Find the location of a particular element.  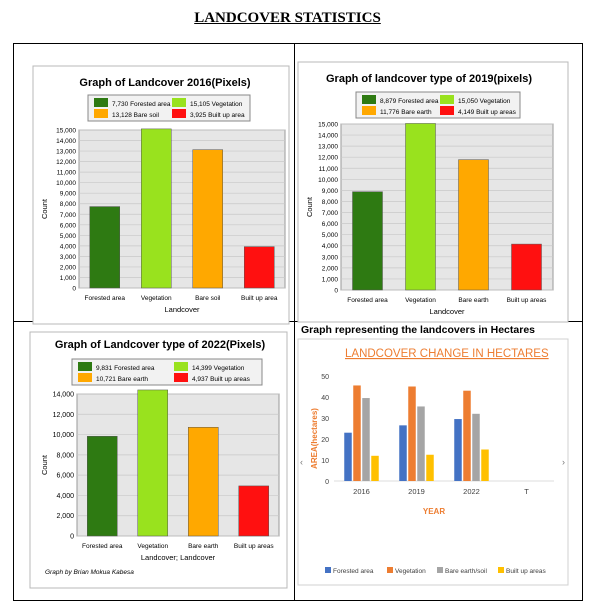

y-axis-label: Count is located at coordinates (44, 208).